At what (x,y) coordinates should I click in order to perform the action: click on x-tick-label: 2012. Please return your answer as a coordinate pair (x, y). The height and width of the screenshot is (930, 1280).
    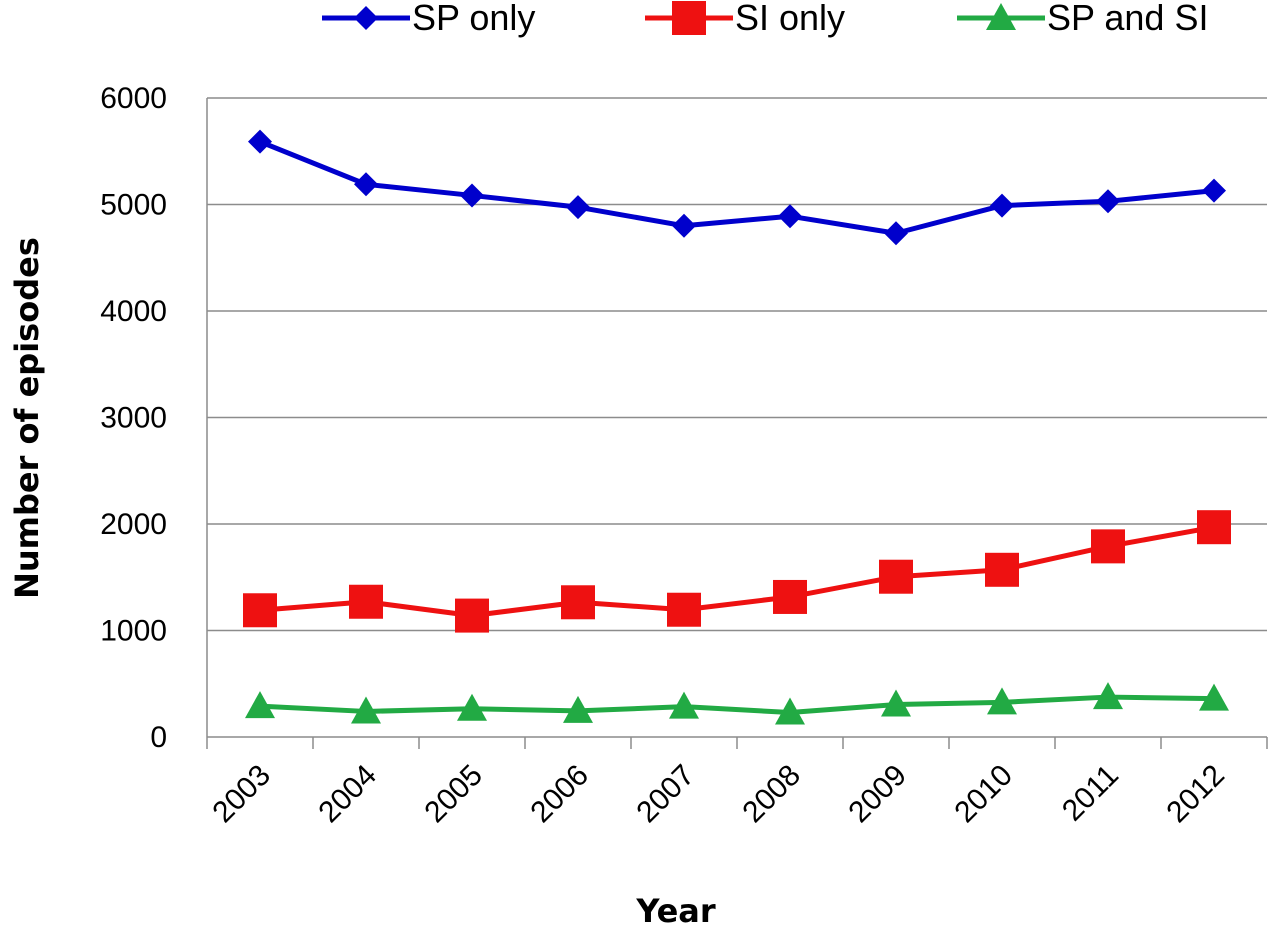
    Looking at the image, I should click on (1195, 794).